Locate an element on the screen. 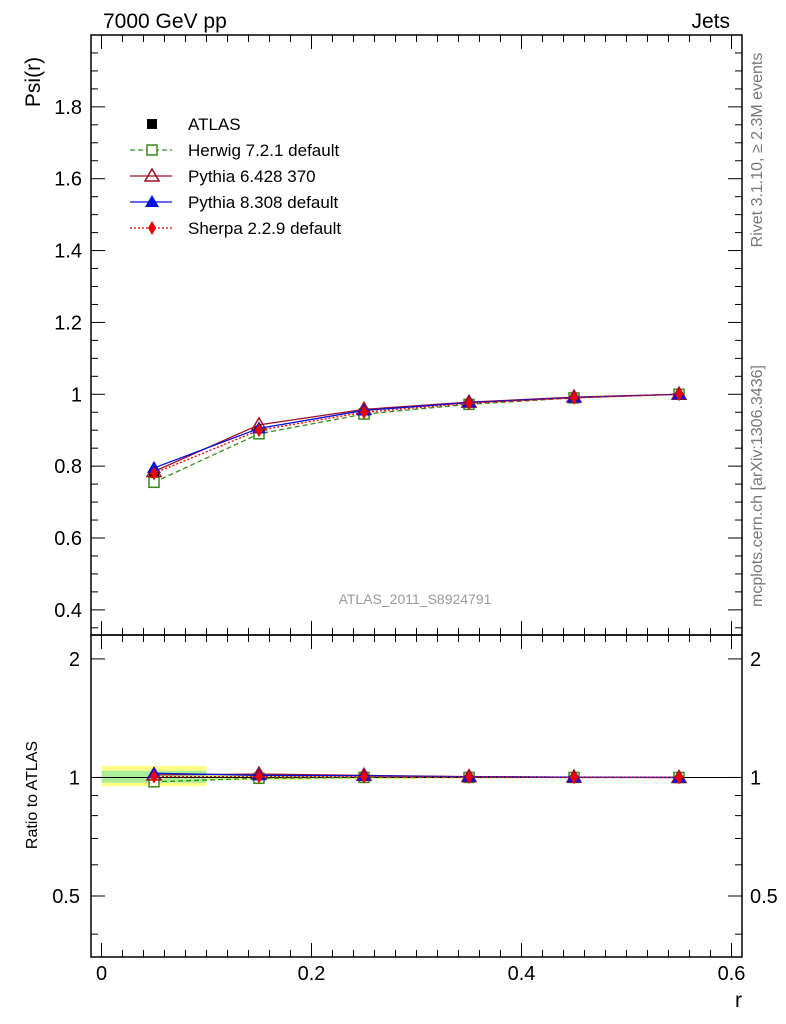  rivet-version-label: Rivet 3.1.10, ≥ 2.3M events is located at coordinates (757, 150).